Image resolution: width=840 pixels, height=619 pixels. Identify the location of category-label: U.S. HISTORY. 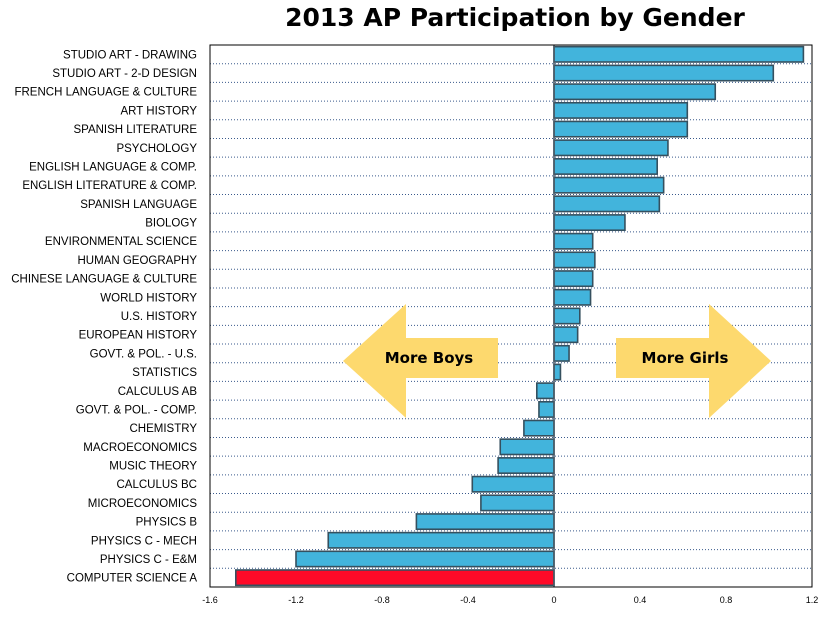
(159, 317).